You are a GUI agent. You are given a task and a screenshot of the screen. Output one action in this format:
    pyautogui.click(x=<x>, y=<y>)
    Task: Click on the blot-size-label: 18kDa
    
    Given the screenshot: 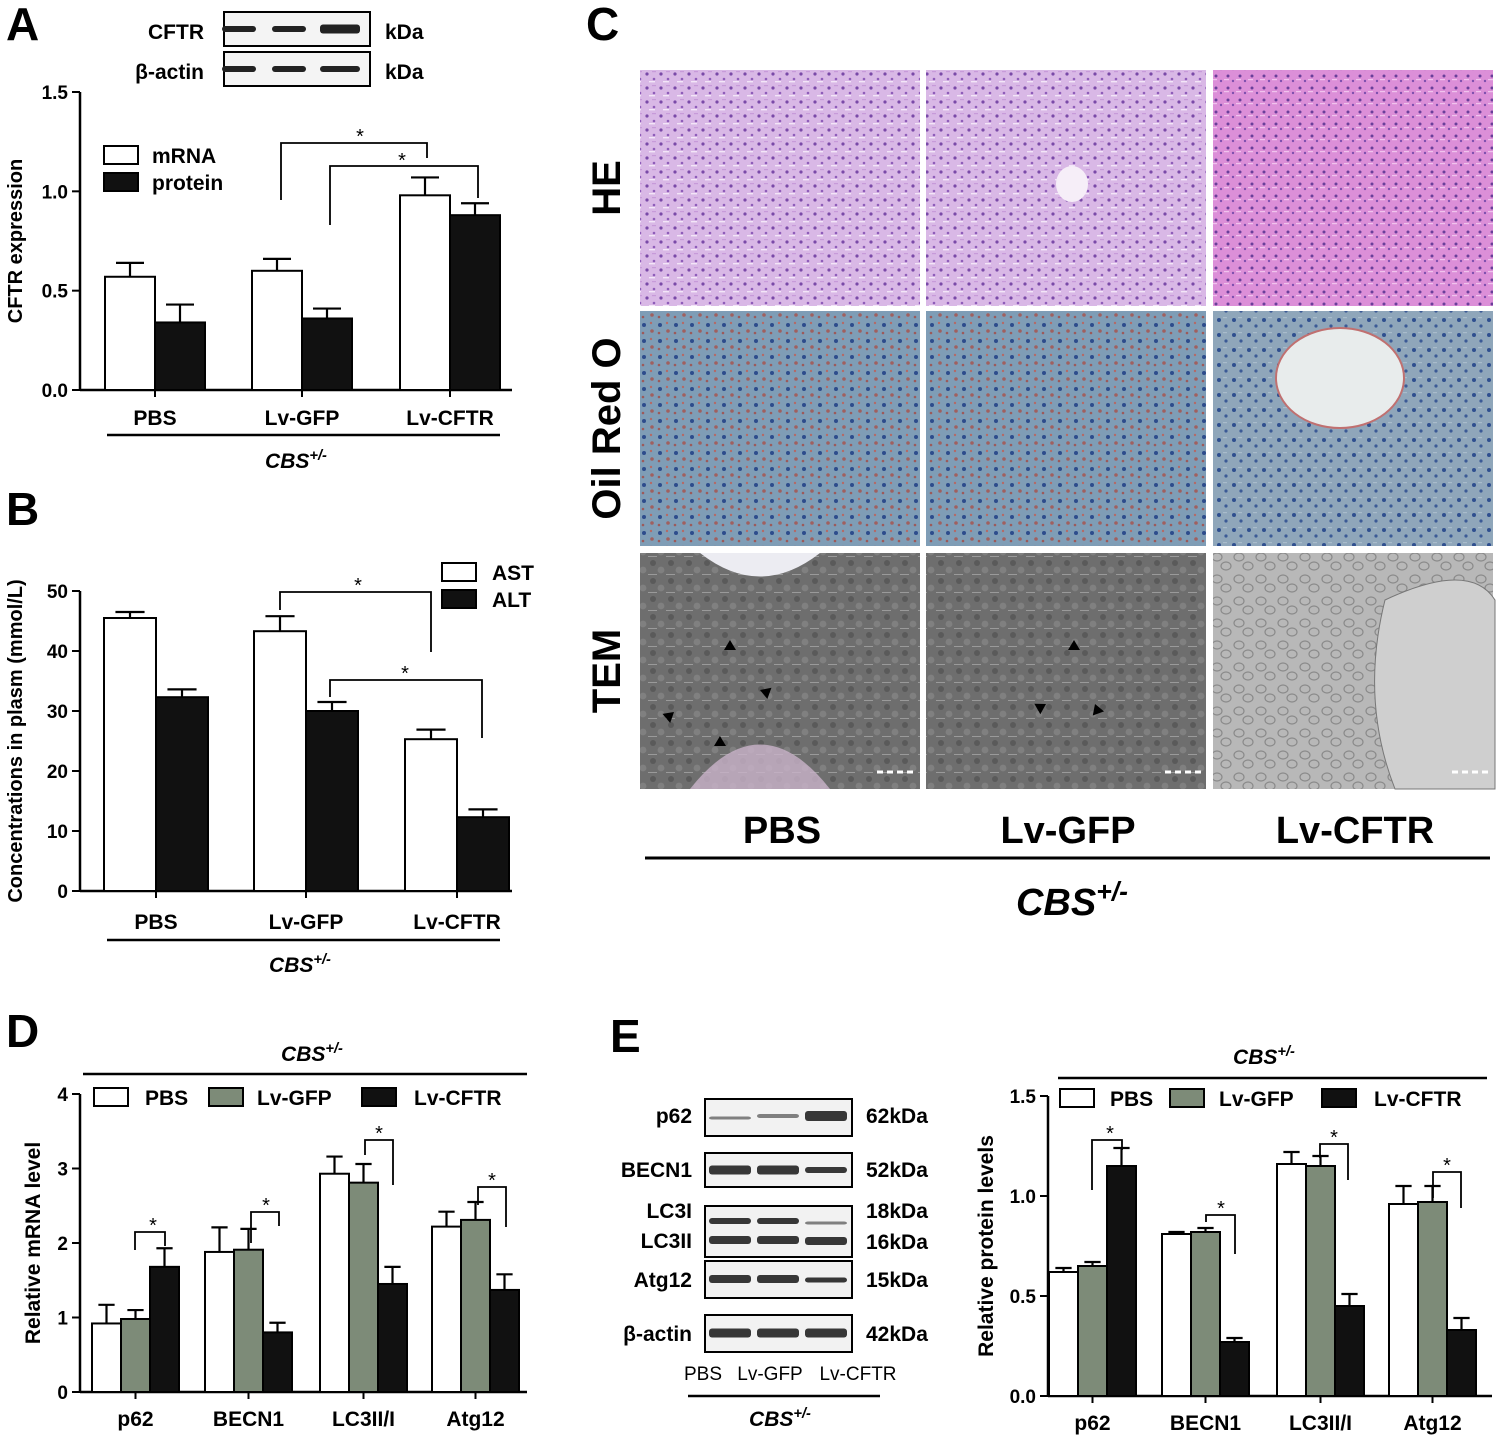 What is the action you would take?
    pyautogui.click(x=897, y=1211)
    